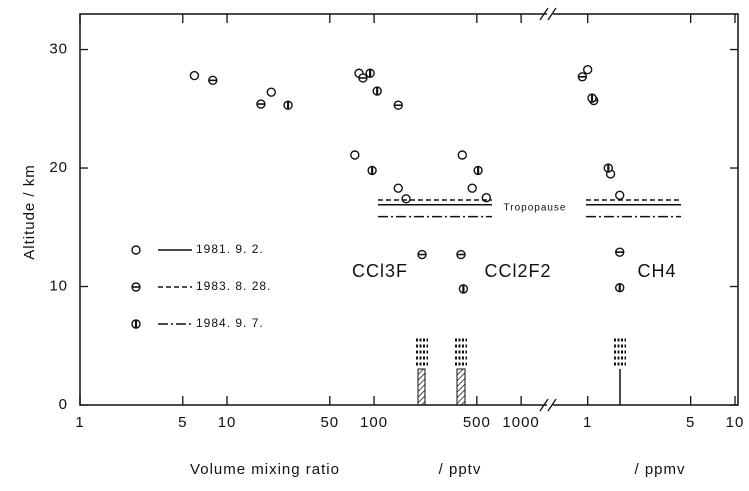  Describe the element at coordinates (230, 323) in the screenshot. I see `legend-label: 1984. 9. 7.` at that location.